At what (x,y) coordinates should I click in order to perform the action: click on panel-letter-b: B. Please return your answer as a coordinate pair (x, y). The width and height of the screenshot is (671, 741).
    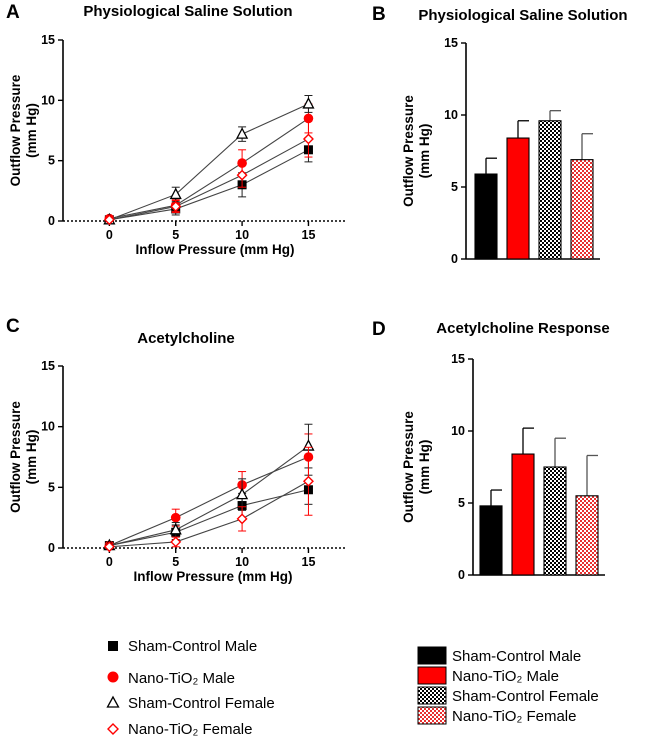
    Looking at the image, I should click on (379, 14).